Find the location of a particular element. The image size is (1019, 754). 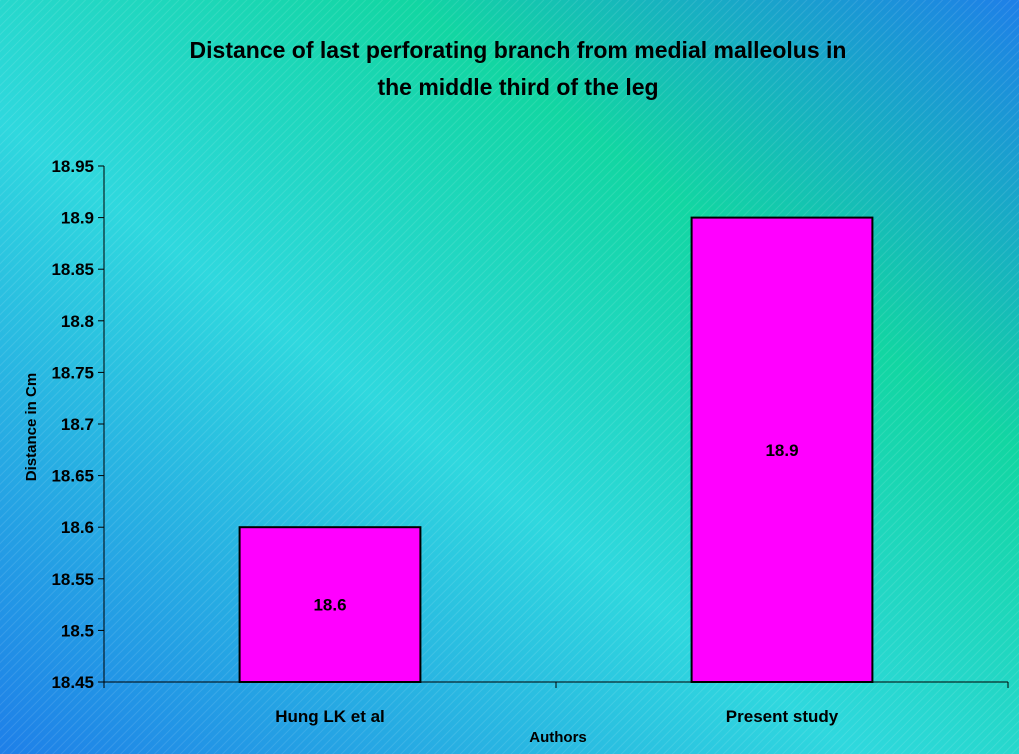

y-tick-label: 18.9 is located at coordinates (77, 218).